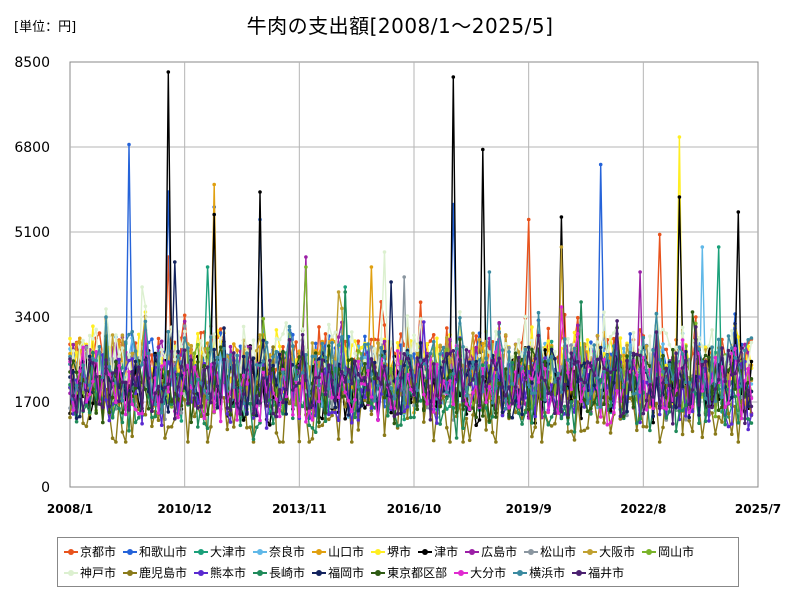  What do you see at coordinates (606, 573) in the screenshot?
I see `legend-label: 福井市` at bounding box center [606, 573].